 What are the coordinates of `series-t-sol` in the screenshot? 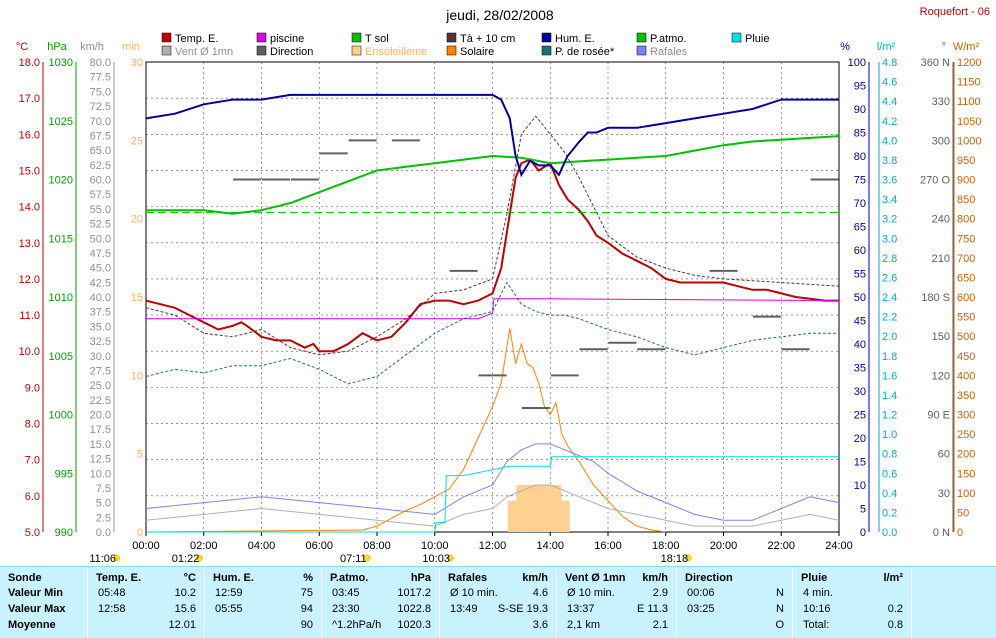 It's located at (493, 175).